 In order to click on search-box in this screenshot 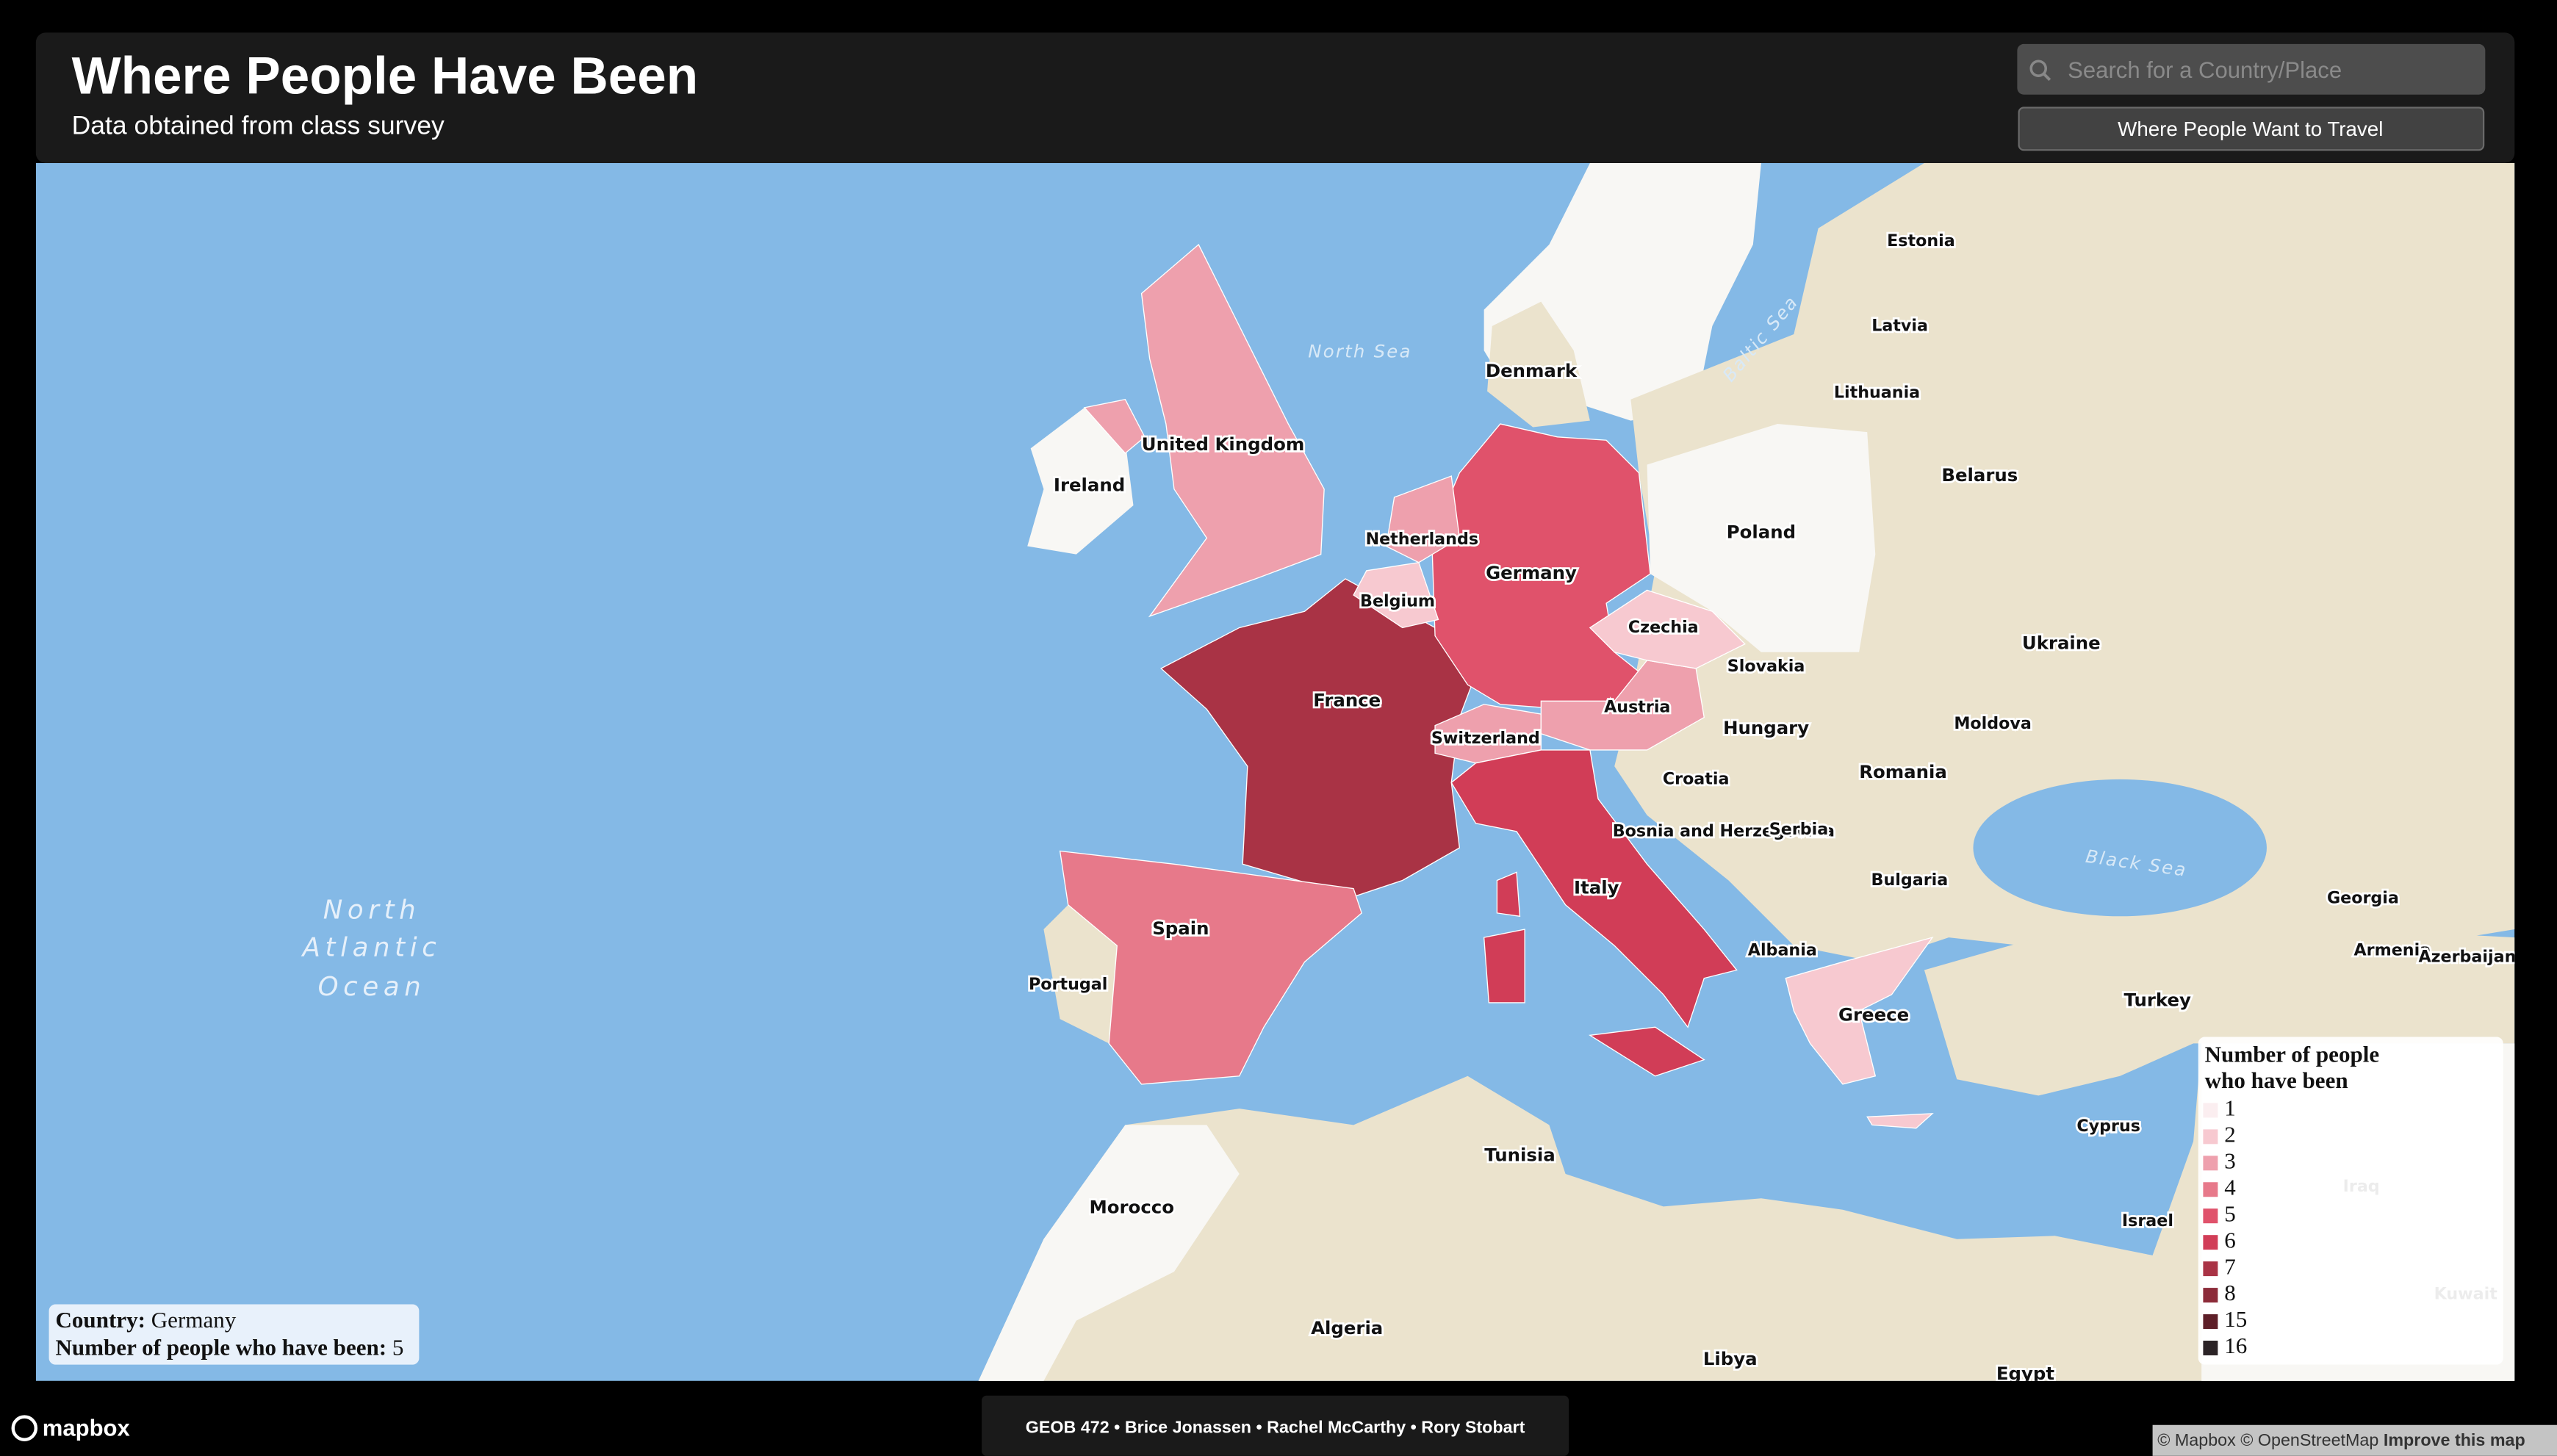, I will do `click(2251, 69)`.